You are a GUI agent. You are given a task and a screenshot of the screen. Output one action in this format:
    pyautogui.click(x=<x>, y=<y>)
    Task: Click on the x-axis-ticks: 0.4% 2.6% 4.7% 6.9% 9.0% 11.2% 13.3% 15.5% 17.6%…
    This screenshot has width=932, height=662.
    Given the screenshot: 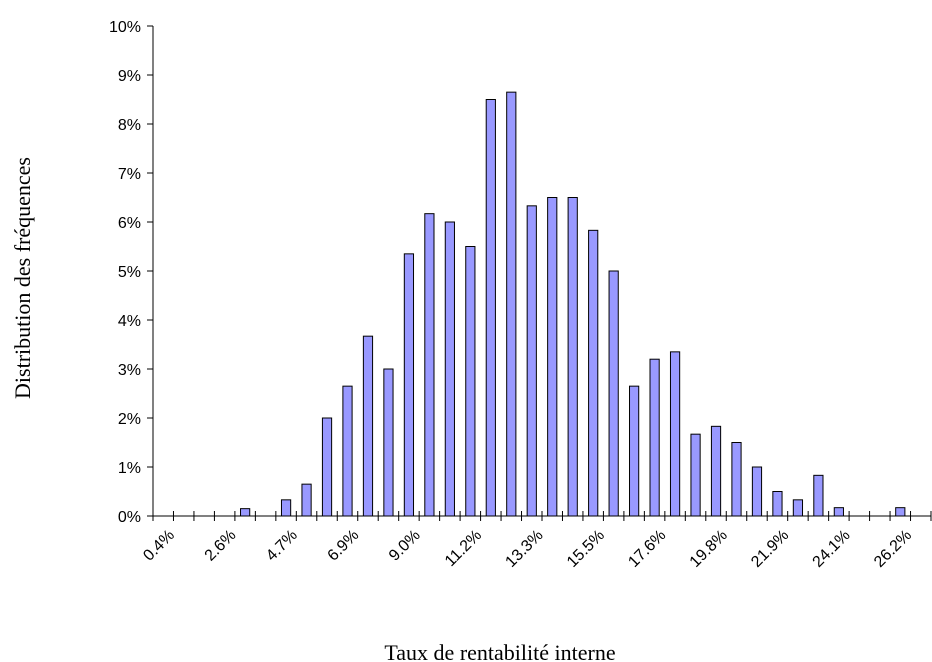 What is the action you would take?
    pyautogui.click(x=536, y=541)
    